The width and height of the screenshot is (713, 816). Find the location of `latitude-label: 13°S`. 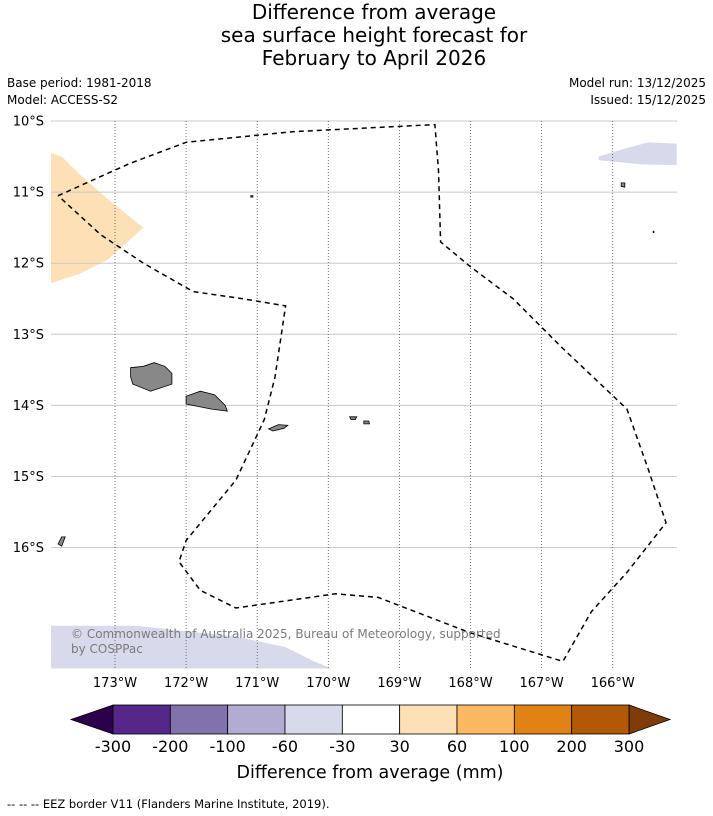

latitude-label: 13°S is located at coordinates (28, 335).